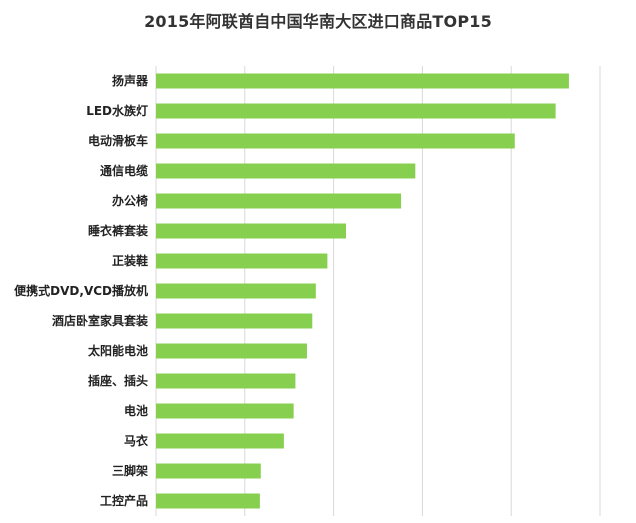 This screenshot has height=523, width=636. I want to click on category-label: 正装鞋, so click(130, 260).